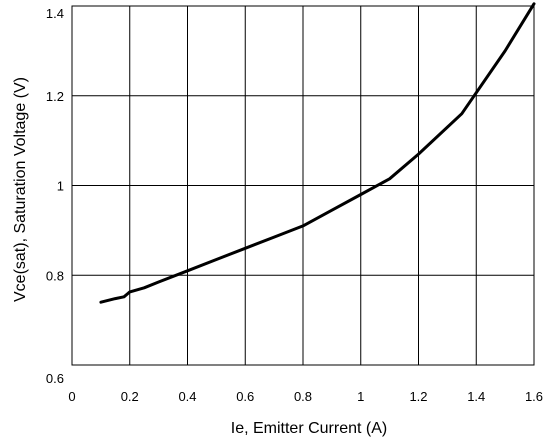 The width and height of the screenshot is (548, 443). I want to click on x-tick-label: 0.8, so click(303, 396).